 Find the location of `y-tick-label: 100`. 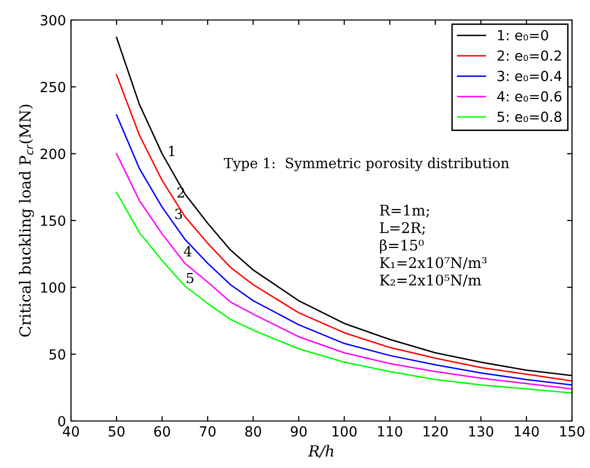

y-tick-label: 100 is located at coordinates (53, 287).